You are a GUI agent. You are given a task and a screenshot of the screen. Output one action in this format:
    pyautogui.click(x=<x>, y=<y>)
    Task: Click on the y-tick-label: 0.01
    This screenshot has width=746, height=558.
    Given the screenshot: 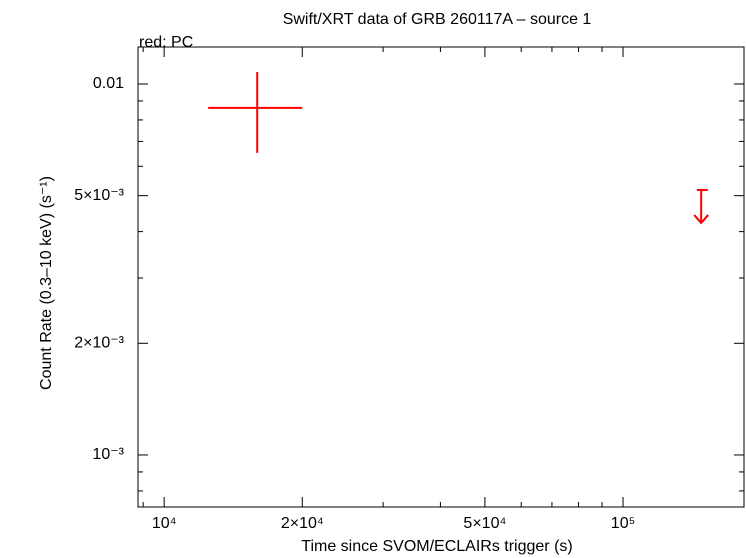 What is the action you would take?
    pyautogui.click(x=108, y=83)
    